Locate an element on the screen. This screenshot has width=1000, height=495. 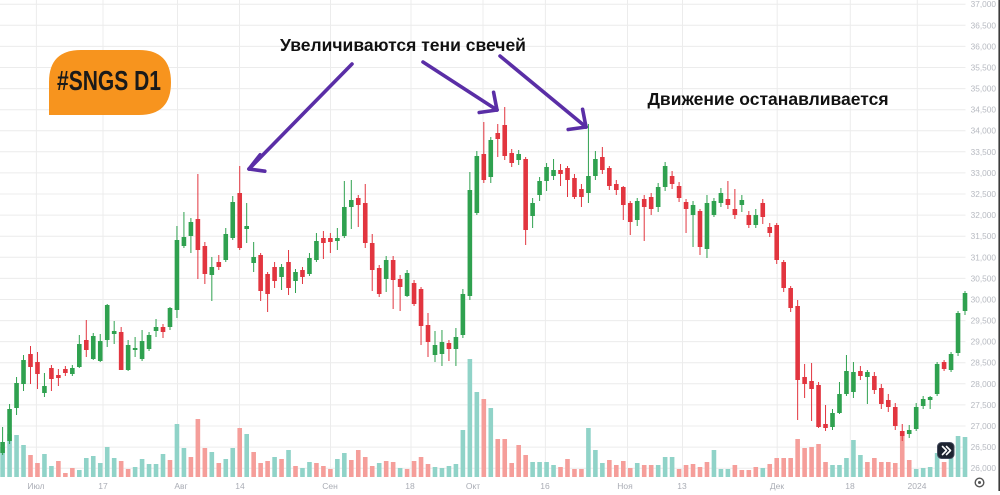
svg-text: 33,000 is located at coordinates (984, 173).